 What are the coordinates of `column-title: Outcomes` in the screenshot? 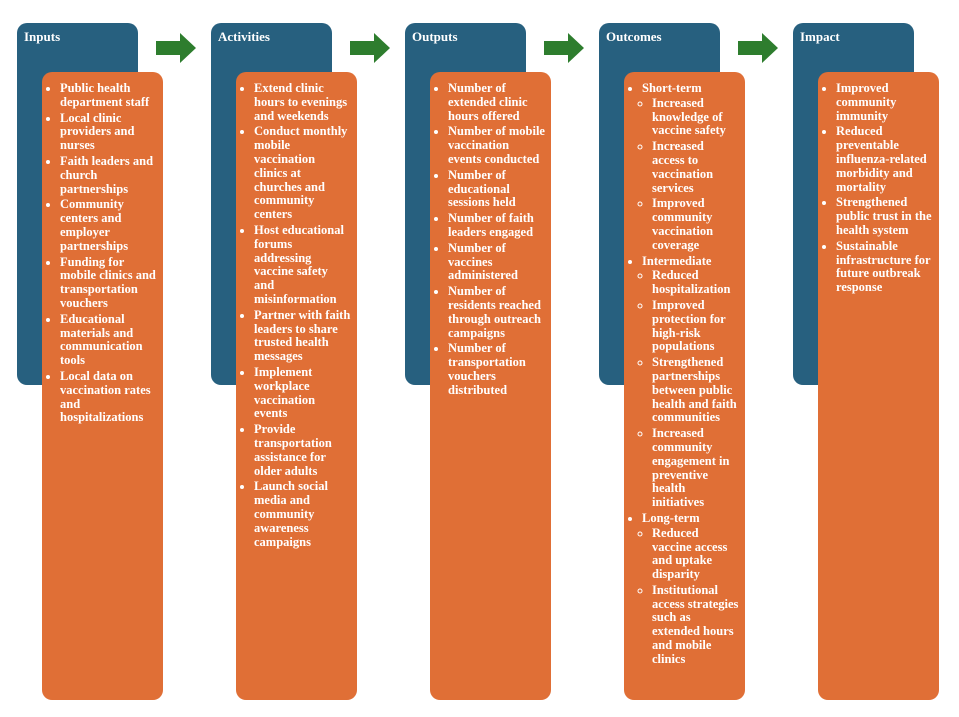 It's located at (634, 36).